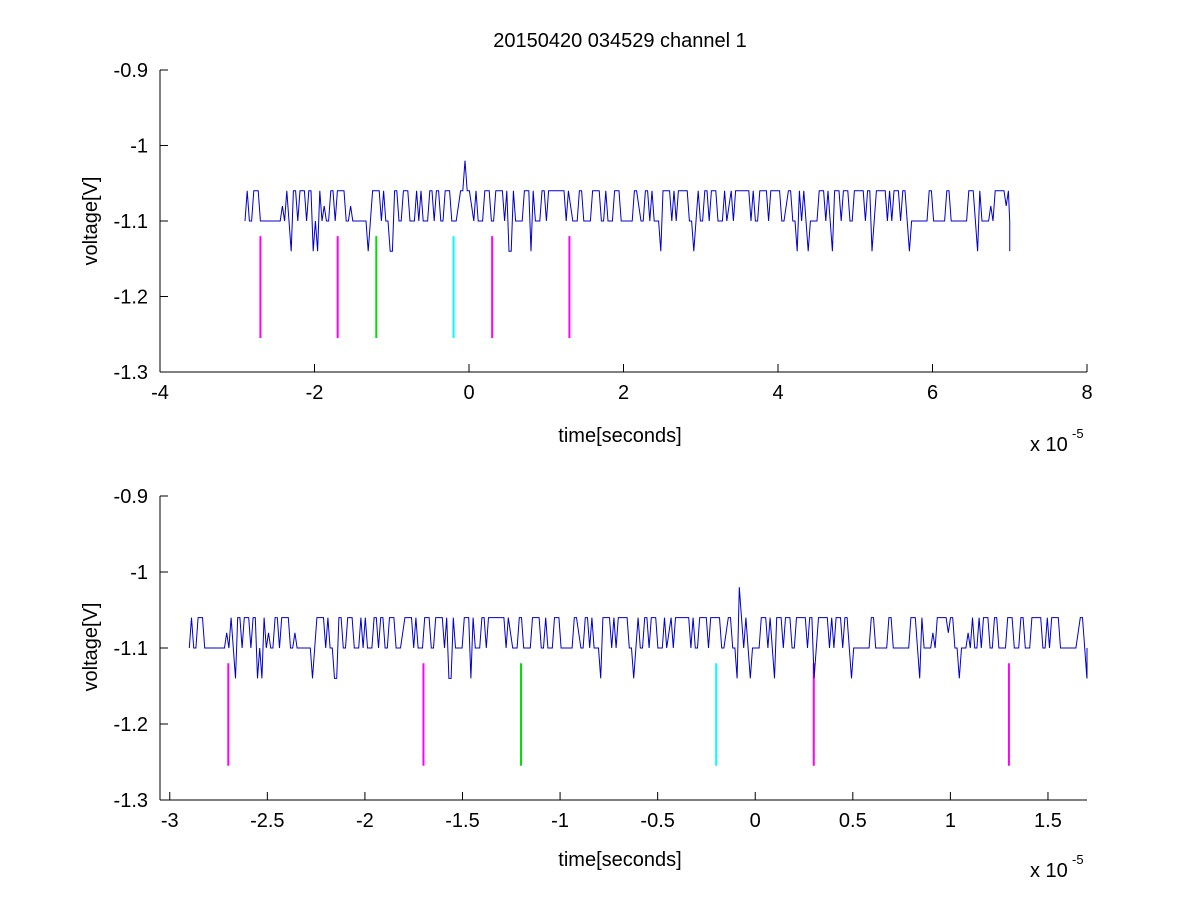 This screenshot has height=901, width=1200. I want to click on top-signal-trace, so click(627, 206).